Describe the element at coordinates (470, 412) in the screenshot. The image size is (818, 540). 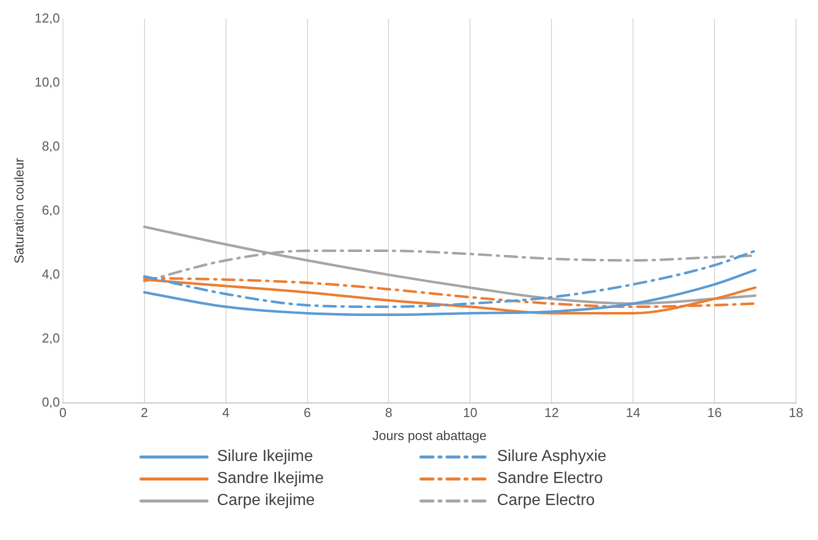
I see `x-tick-label: 10` at that location.